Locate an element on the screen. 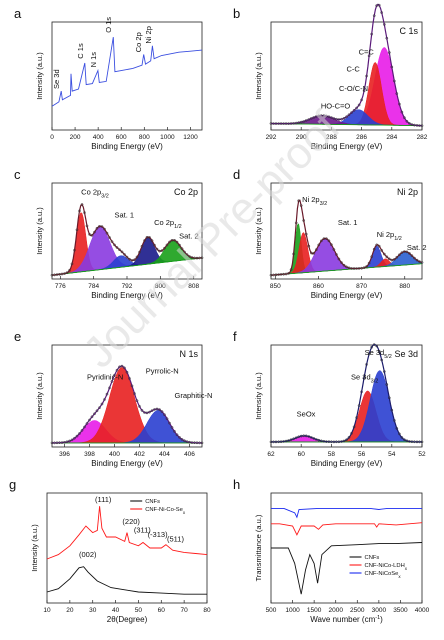 This screenshot has height=640, width=444. annotation-label: (002) is located at coordinates (88, 554).